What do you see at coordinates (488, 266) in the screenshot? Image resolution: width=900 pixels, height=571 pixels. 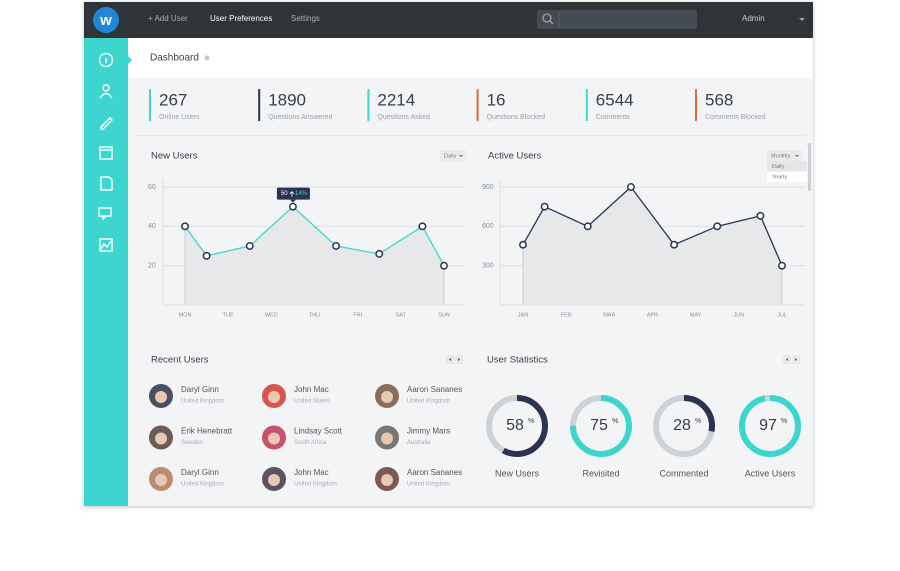 I see `y-tick-label: 300` at bounding box center [488, 266].